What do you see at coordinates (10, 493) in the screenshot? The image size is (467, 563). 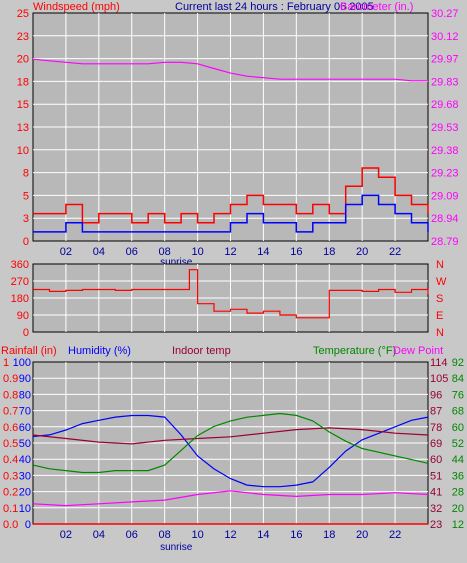 I see `rain-tick-label: 0.2` at bounding box center [10, 493].